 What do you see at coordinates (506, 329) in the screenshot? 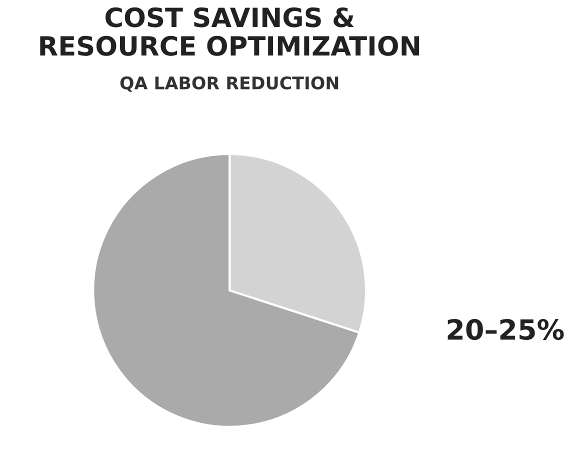
I see `text: 20–25%` at bounding box center [506, 329].